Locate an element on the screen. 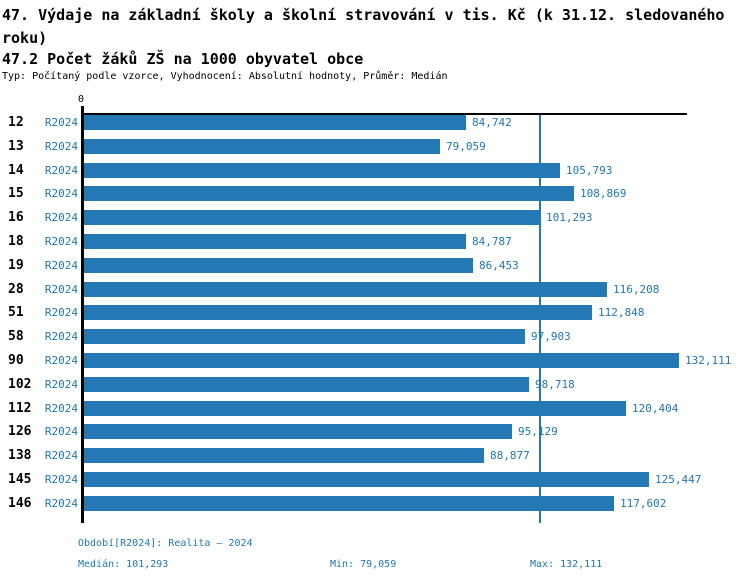 This screenshot has height=582, width=750. x-axis-zero-tick-label: 0 is located at coordinates (81, 99).